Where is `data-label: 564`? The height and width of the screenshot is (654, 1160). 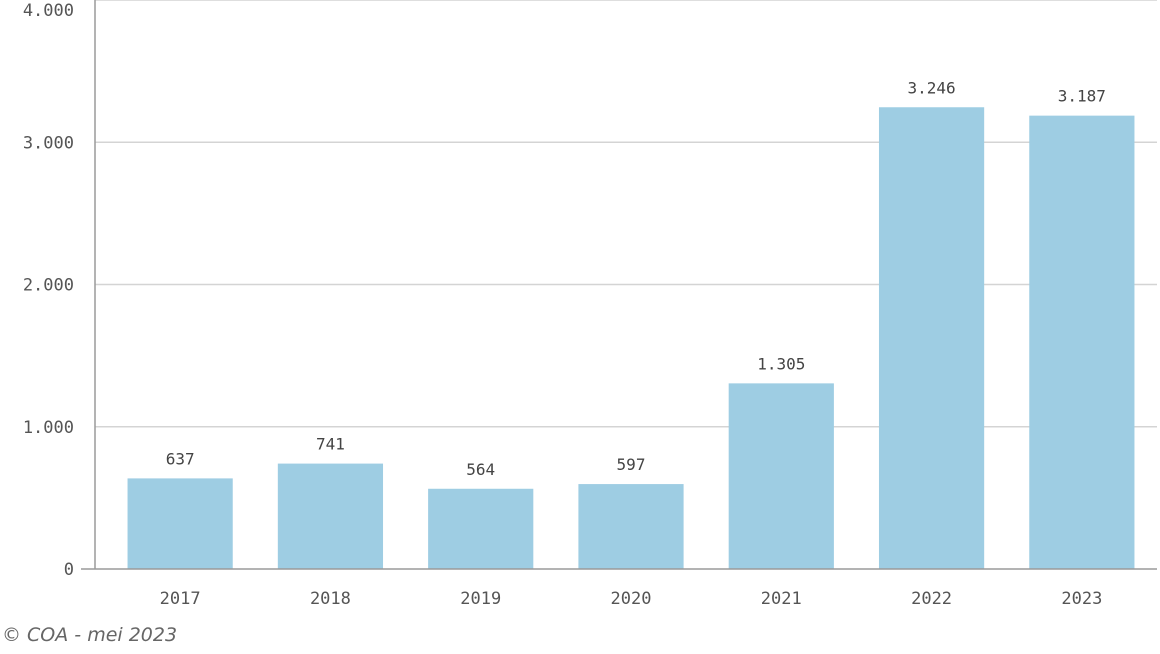
data-label: 564 is located at coordinates (480, 469).